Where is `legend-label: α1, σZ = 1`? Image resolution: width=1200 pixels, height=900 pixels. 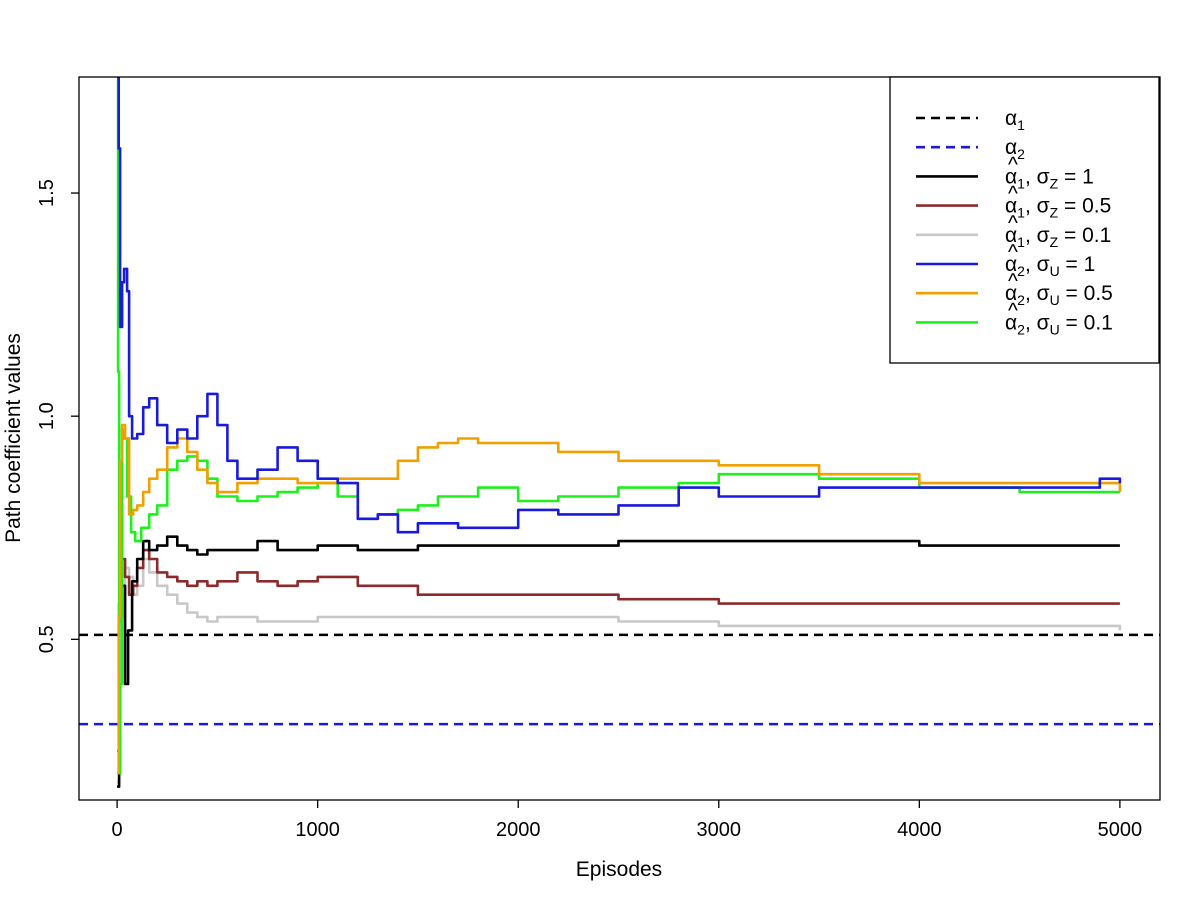 legend-label: α1, σZ = 1 is located at coordinates (1049, 178).